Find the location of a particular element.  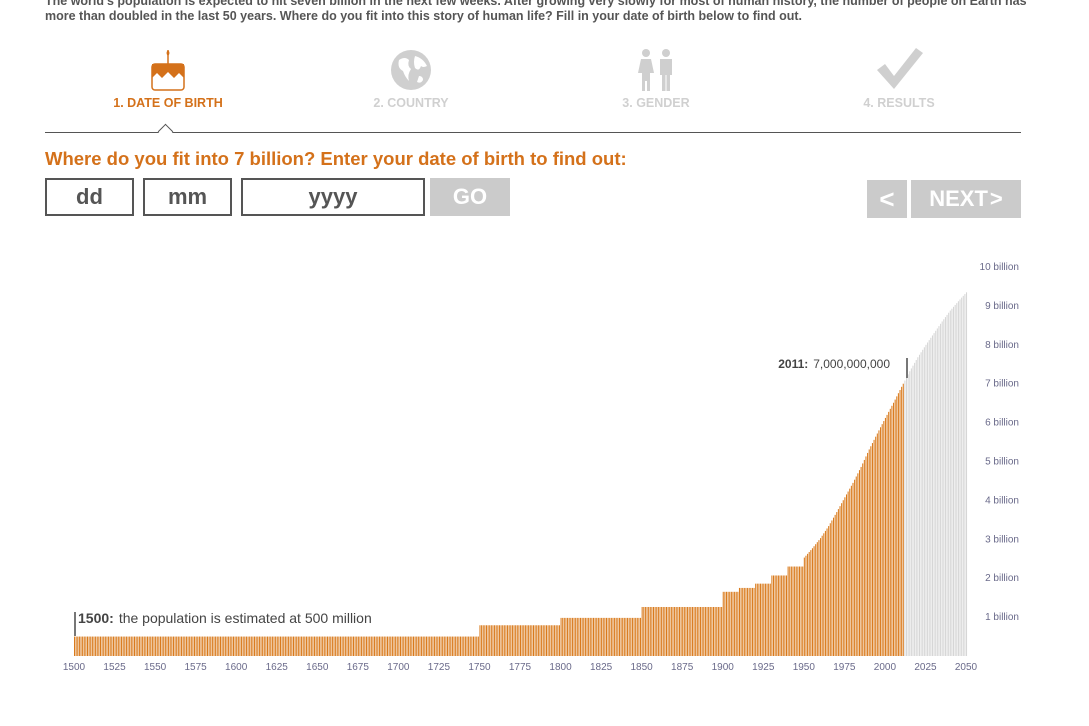

bar-2010 is located at coordinates (902, 521).